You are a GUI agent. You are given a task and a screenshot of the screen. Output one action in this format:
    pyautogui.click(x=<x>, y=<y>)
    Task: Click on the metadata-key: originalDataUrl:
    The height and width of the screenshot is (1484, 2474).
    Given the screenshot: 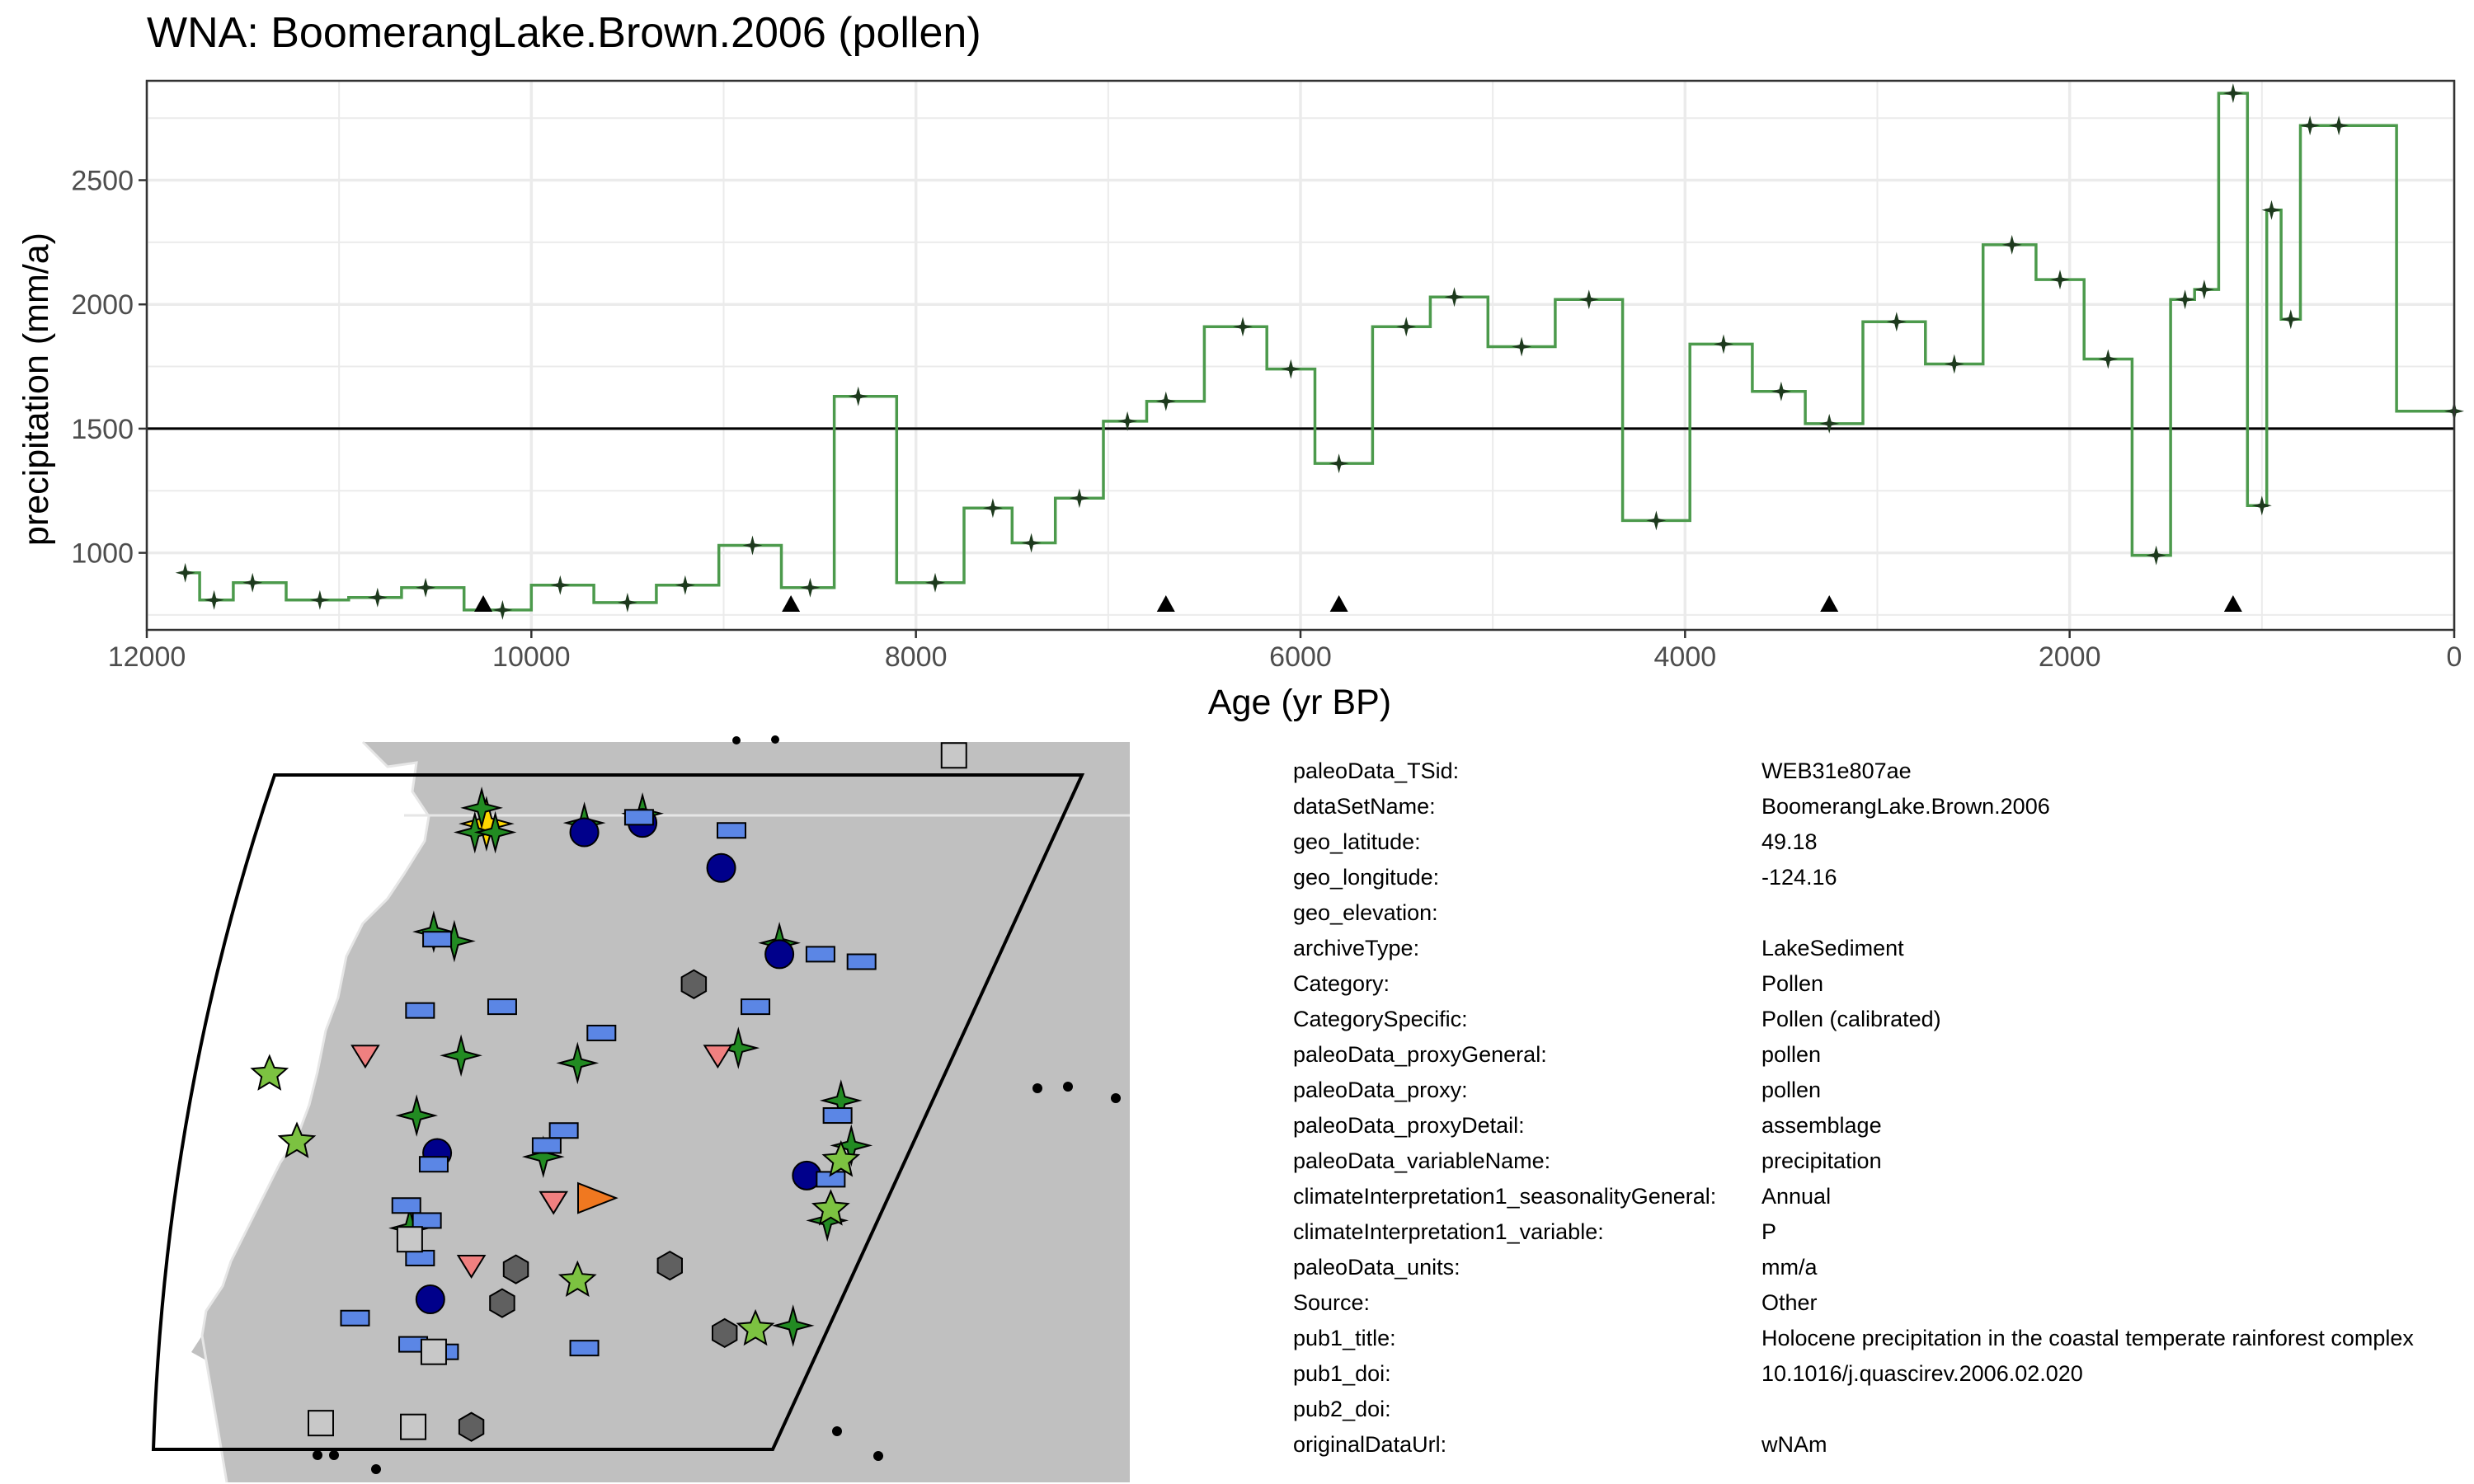 What is the action you would take?
    pyautogui.click(x=1370, y=1444)
    